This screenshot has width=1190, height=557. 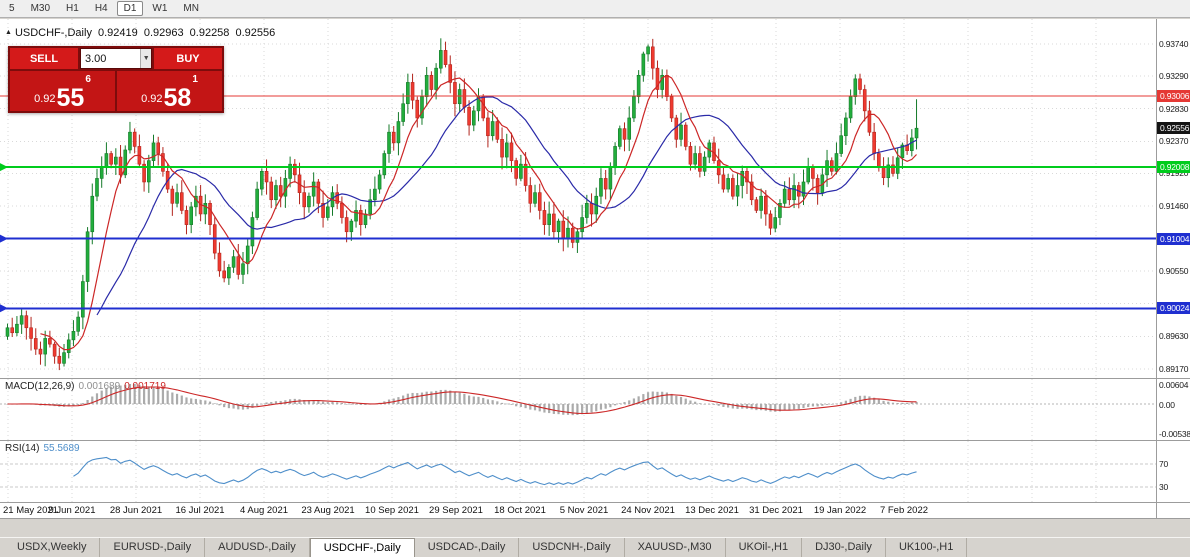 I want to click on support-line-blue-1-badge: 0.91004, so click(x=1173, y=238).